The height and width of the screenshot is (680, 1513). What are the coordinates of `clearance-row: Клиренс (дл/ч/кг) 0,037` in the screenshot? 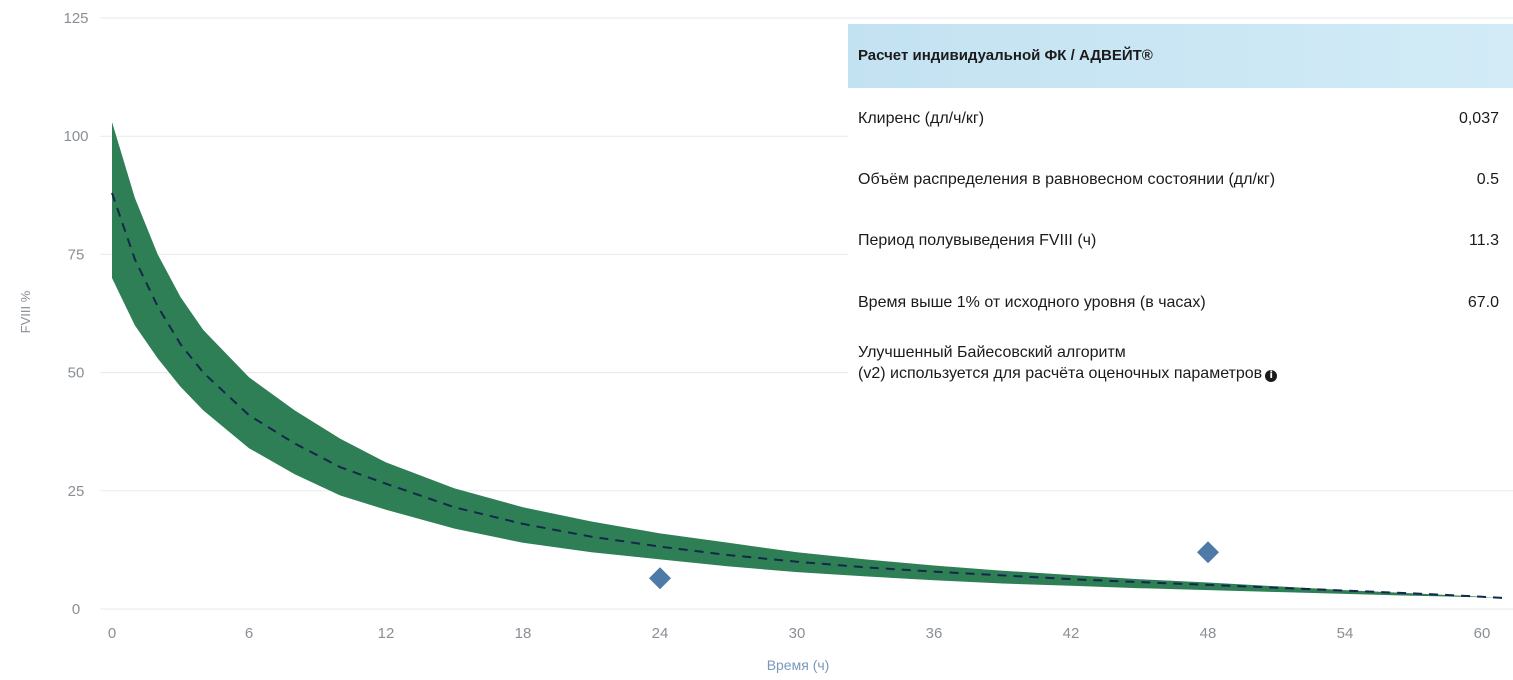 It's located at (1178, 119).